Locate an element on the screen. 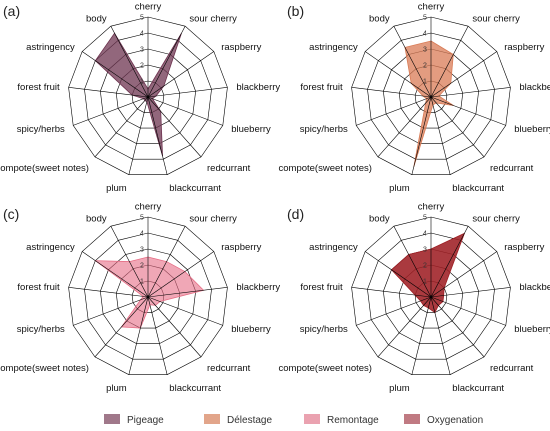  legend: Pigeage Délestage Remontage Oxygenation is located at coordinates (293, 420).